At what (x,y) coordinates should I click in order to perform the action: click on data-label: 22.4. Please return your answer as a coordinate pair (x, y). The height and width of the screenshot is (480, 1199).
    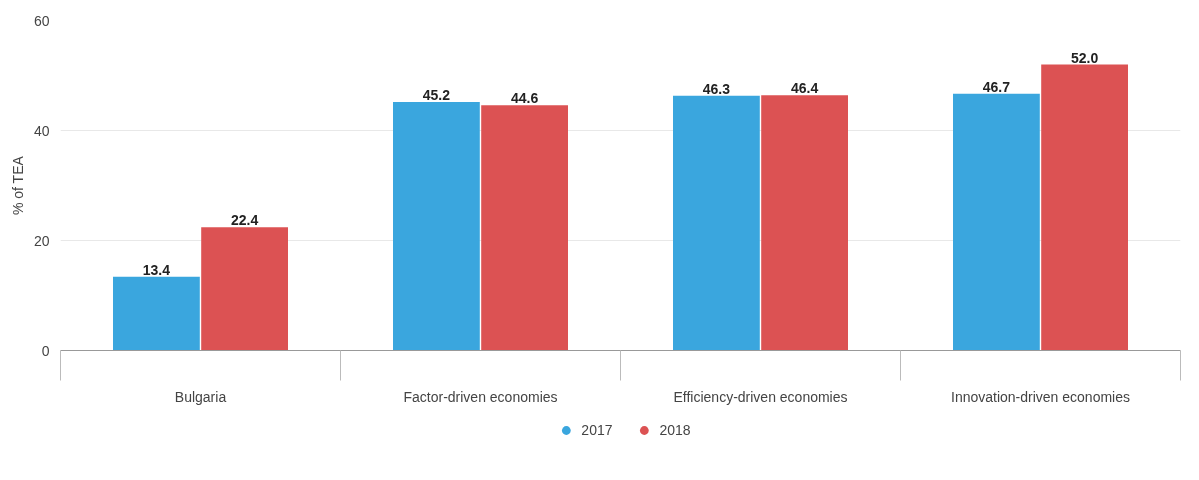
    Looking at the image, I should click on (244, 220).